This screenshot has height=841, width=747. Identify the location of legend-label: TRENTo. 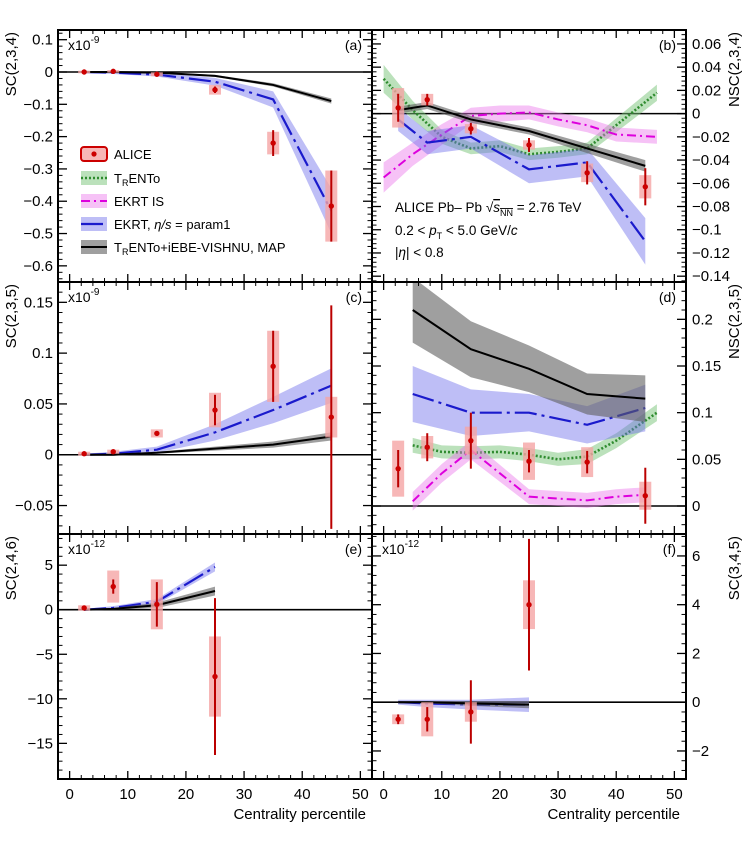
(137, 179).